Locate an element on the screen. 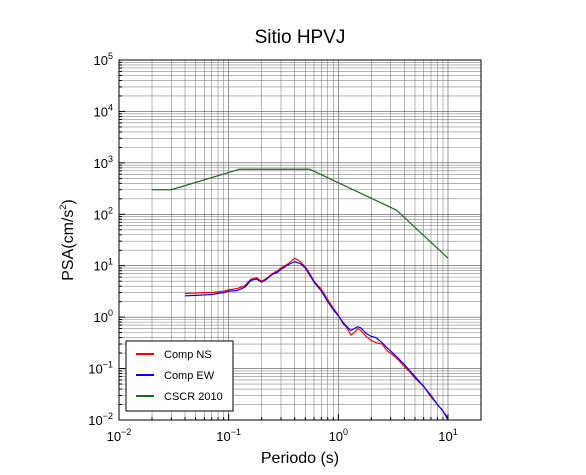 The height and width of the screenshot is (475, 586). y-tick-label: 10⁻¹ is located at coordinates (100, 368).